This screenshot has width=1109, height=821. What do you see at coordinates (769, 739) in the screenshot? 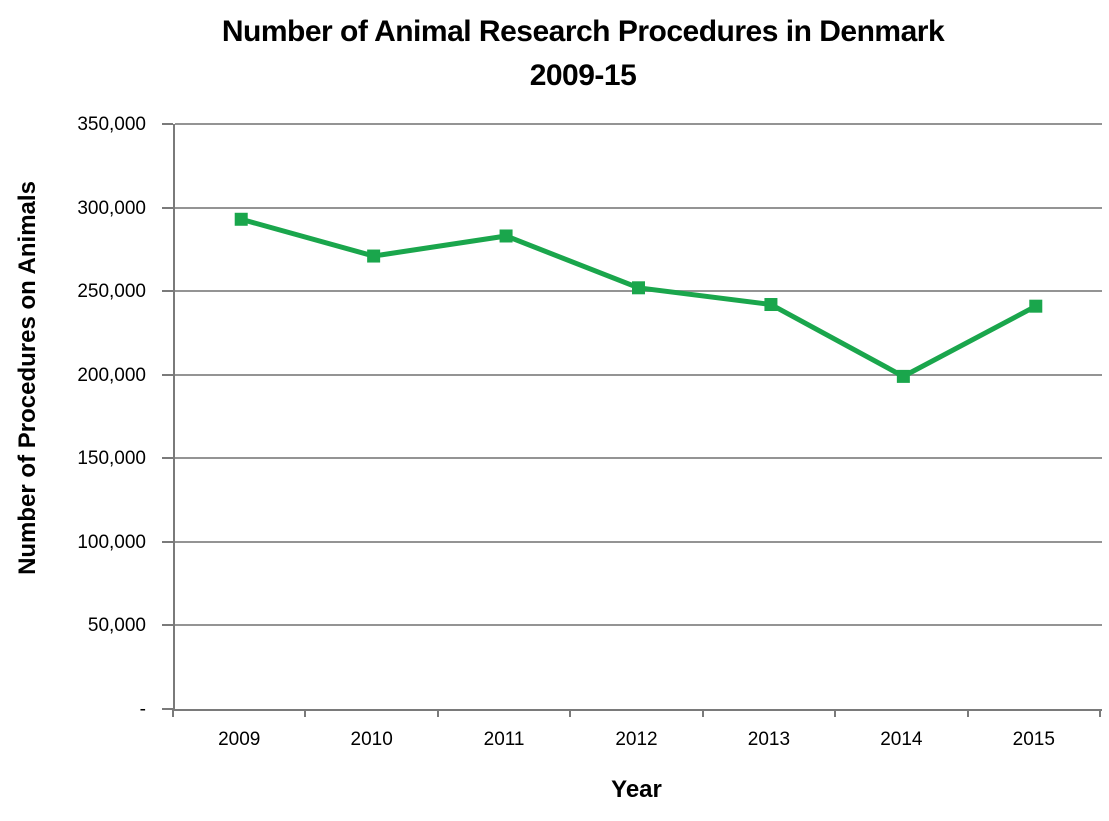
I see `x-tick-label: 2013` at bounding box center [769, 739].